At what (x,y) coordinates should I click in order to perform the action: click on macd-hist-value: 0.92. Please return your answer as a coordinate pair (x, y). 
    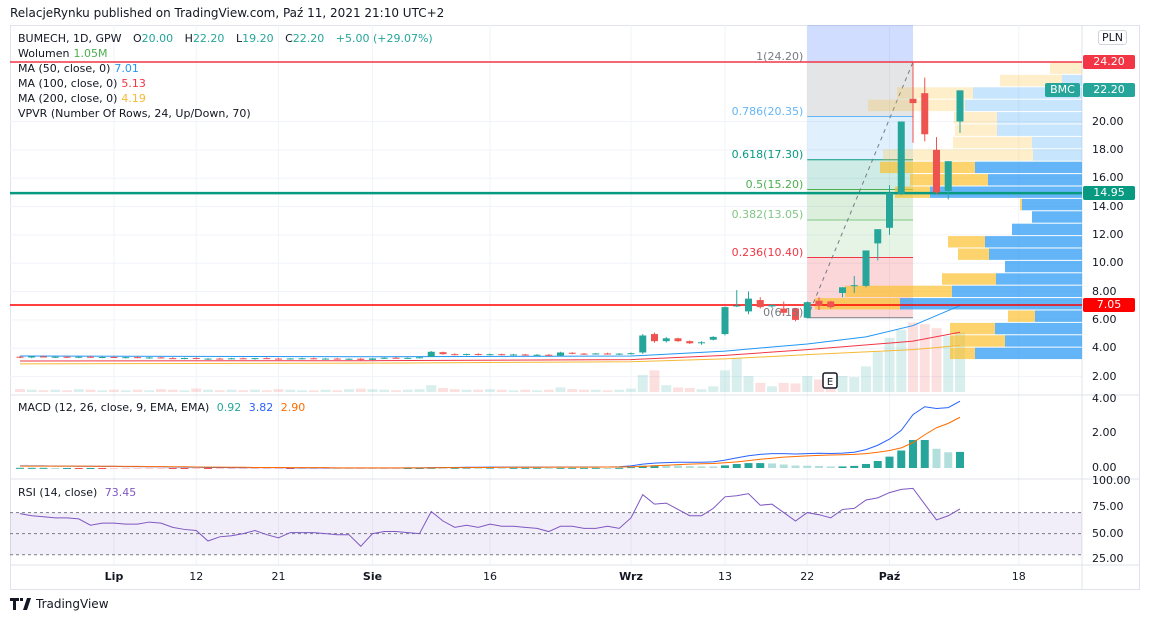
    Looking at the image, I should click on (229, 407).